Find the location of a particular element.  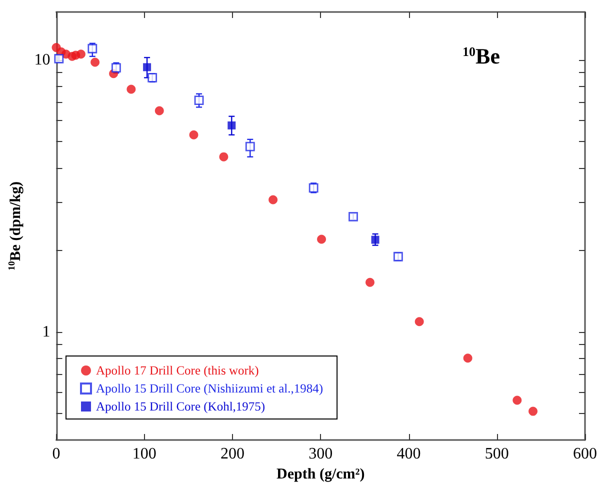

x-axis-title: Depth (g/cm²) is located at coordinates (320, 474).